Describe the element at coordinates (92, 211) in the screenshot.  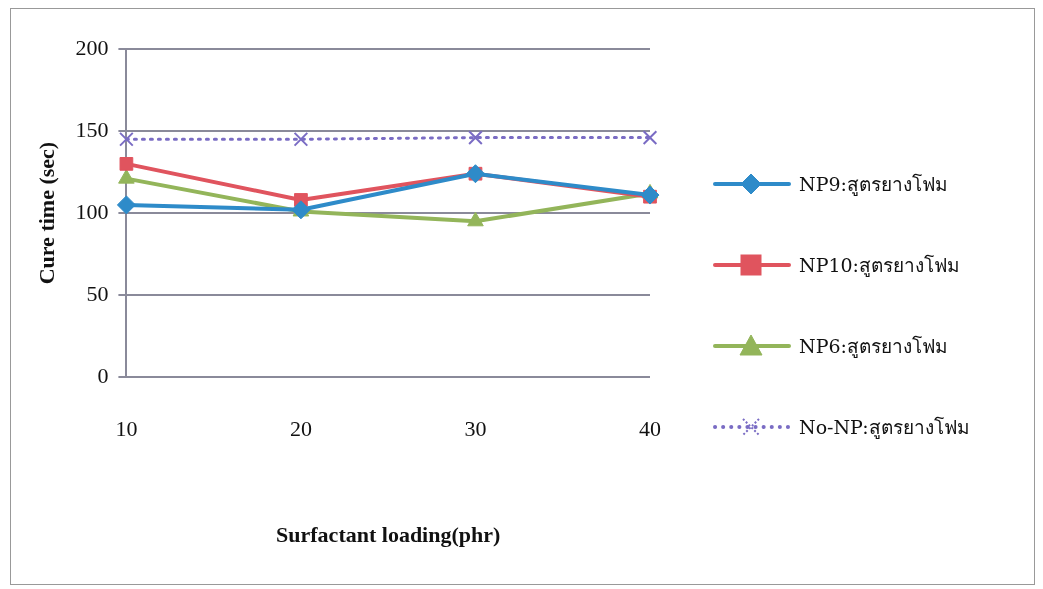
I see `y-tick-label: 100` at that location.